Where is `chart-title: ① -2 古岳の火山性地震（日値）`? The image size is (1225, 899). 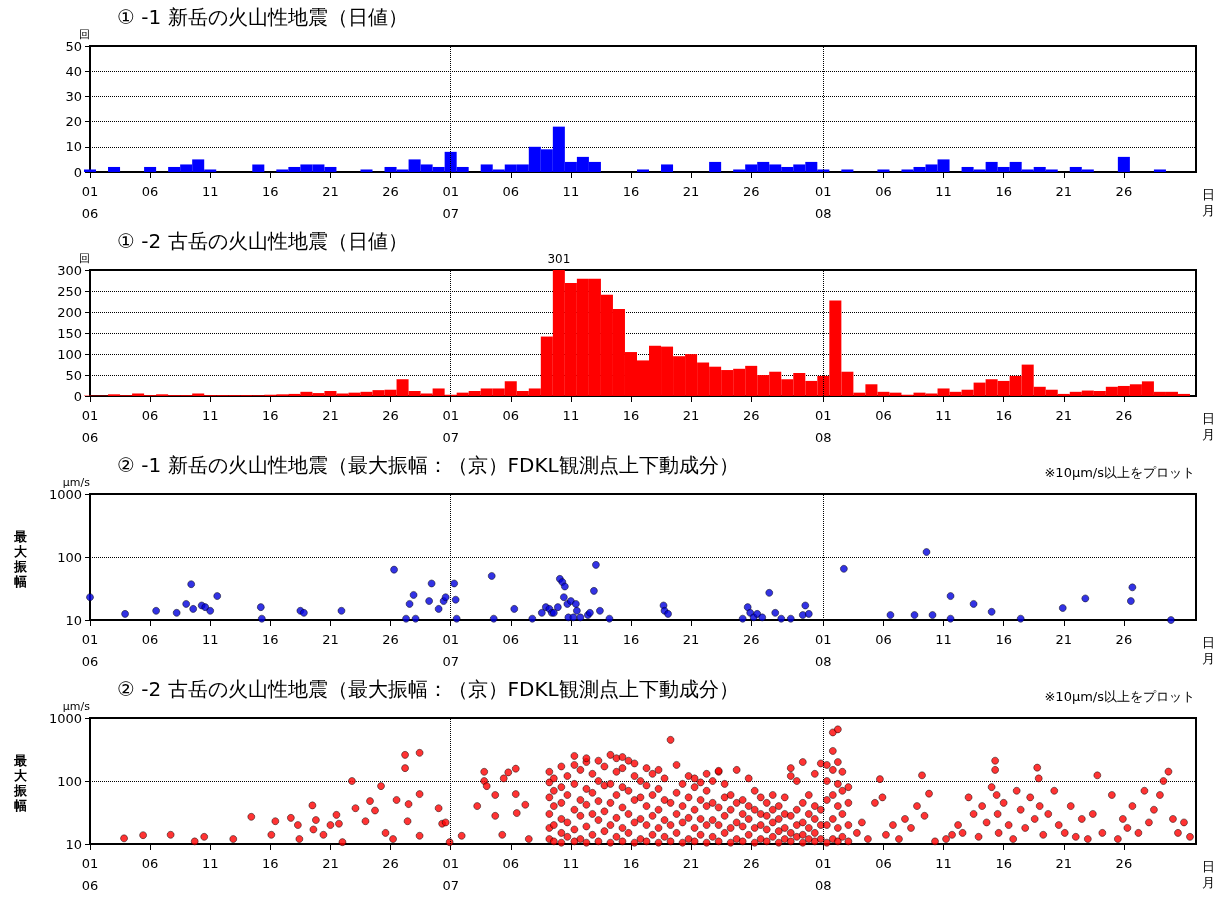 chart-title: ① -2 古岳の火山性地震（日値） is located at coordinates (262, 241).